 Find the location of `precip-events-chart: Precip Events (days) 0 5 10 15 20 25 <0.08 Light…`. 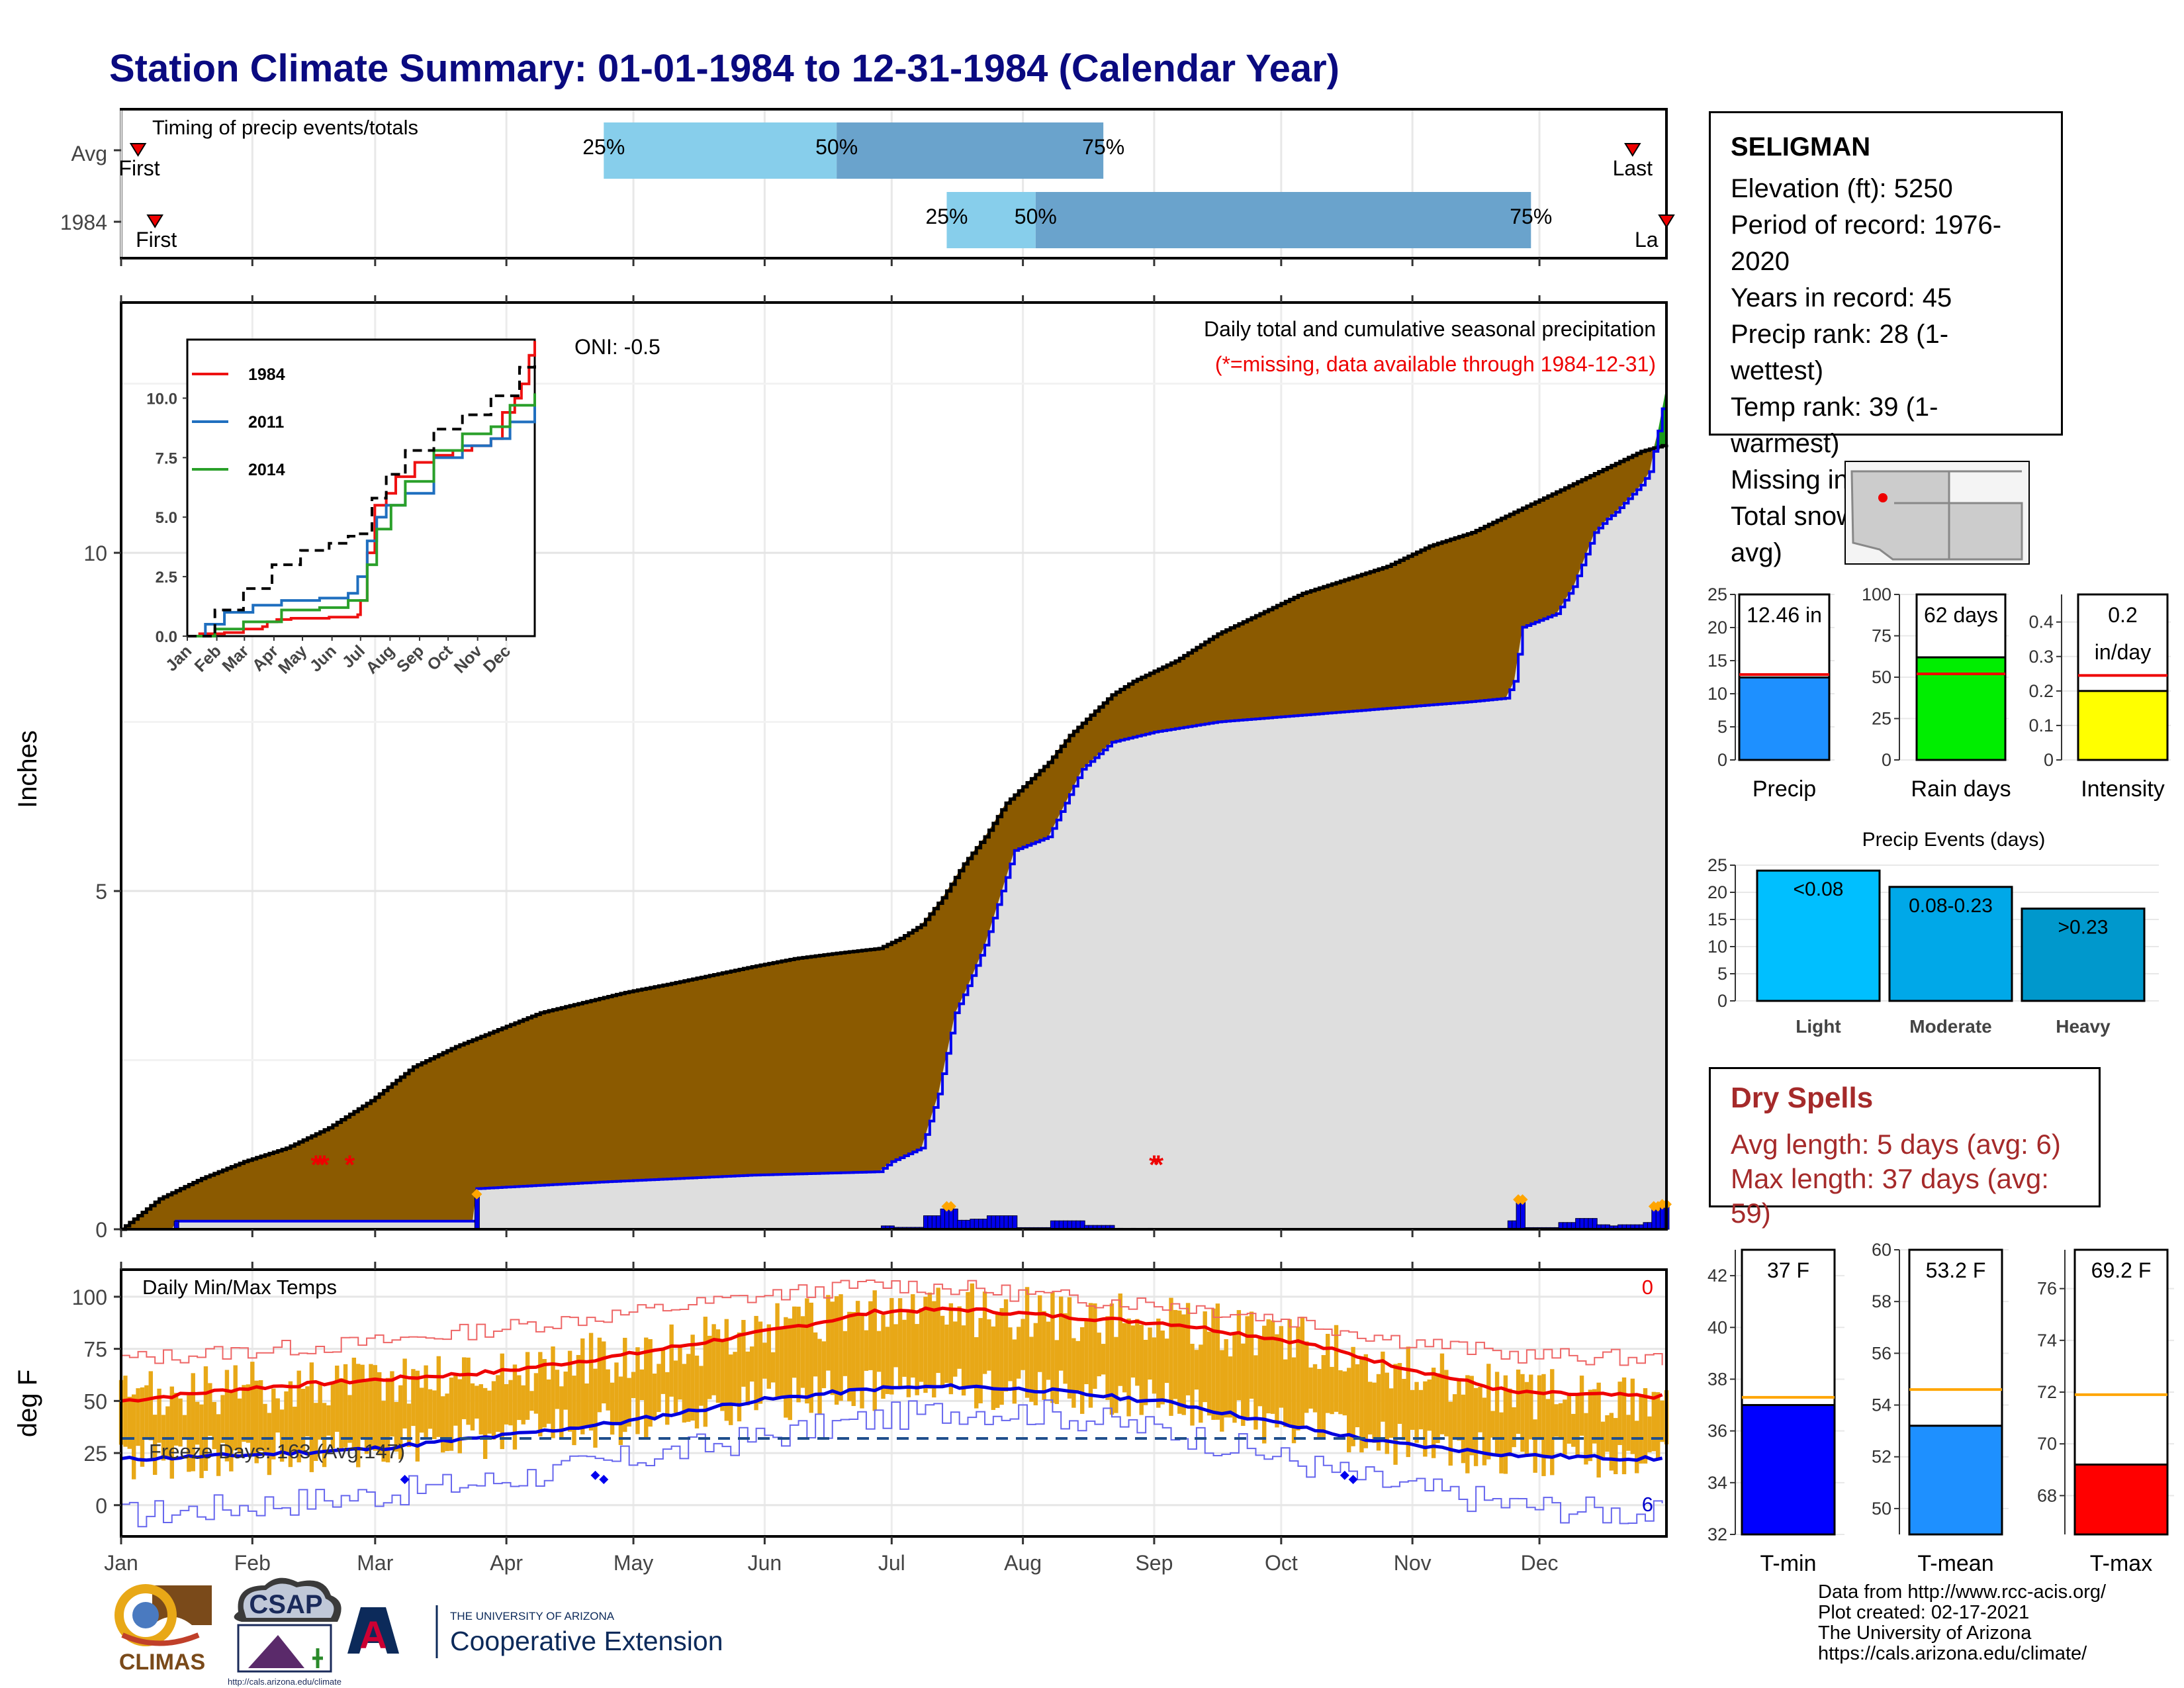

precip-events-chart: Precip Events (days) 0 5 10 15 20 25 <0.08 Light… is located at coordinates (1933, 933).